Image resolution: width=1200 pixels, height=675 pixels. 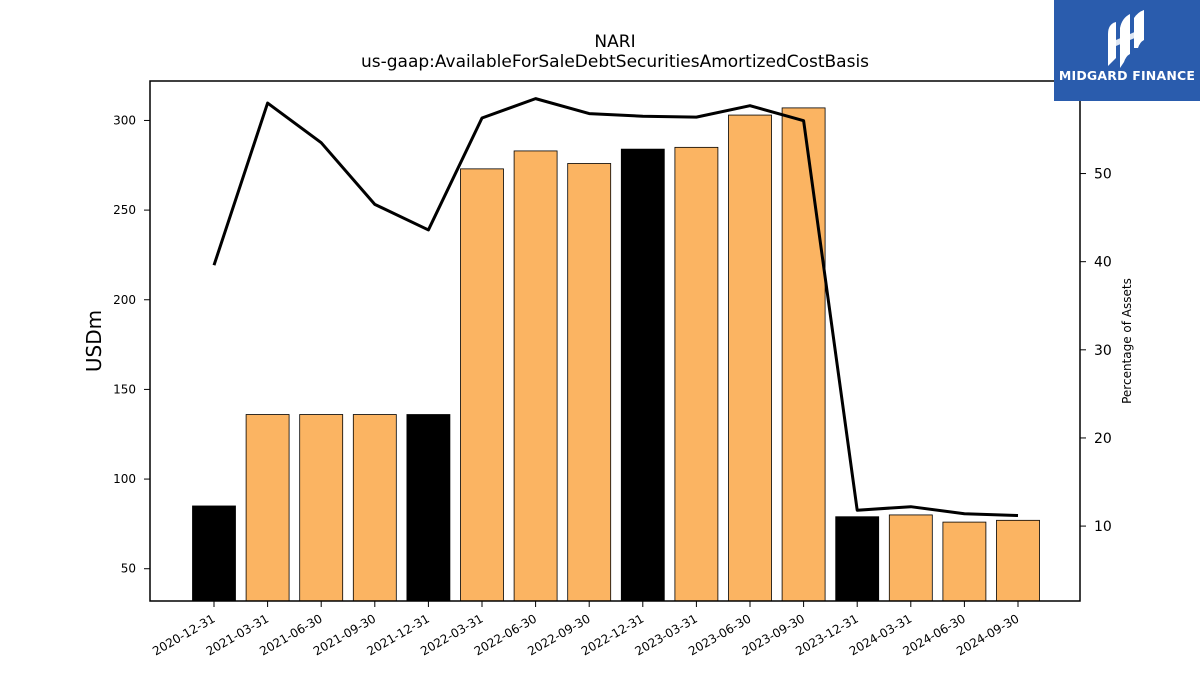 What do you see at coordinates (124, 479) in the screenshot?
I see `y-tick-label: 100` at bounding box center [124, 479].